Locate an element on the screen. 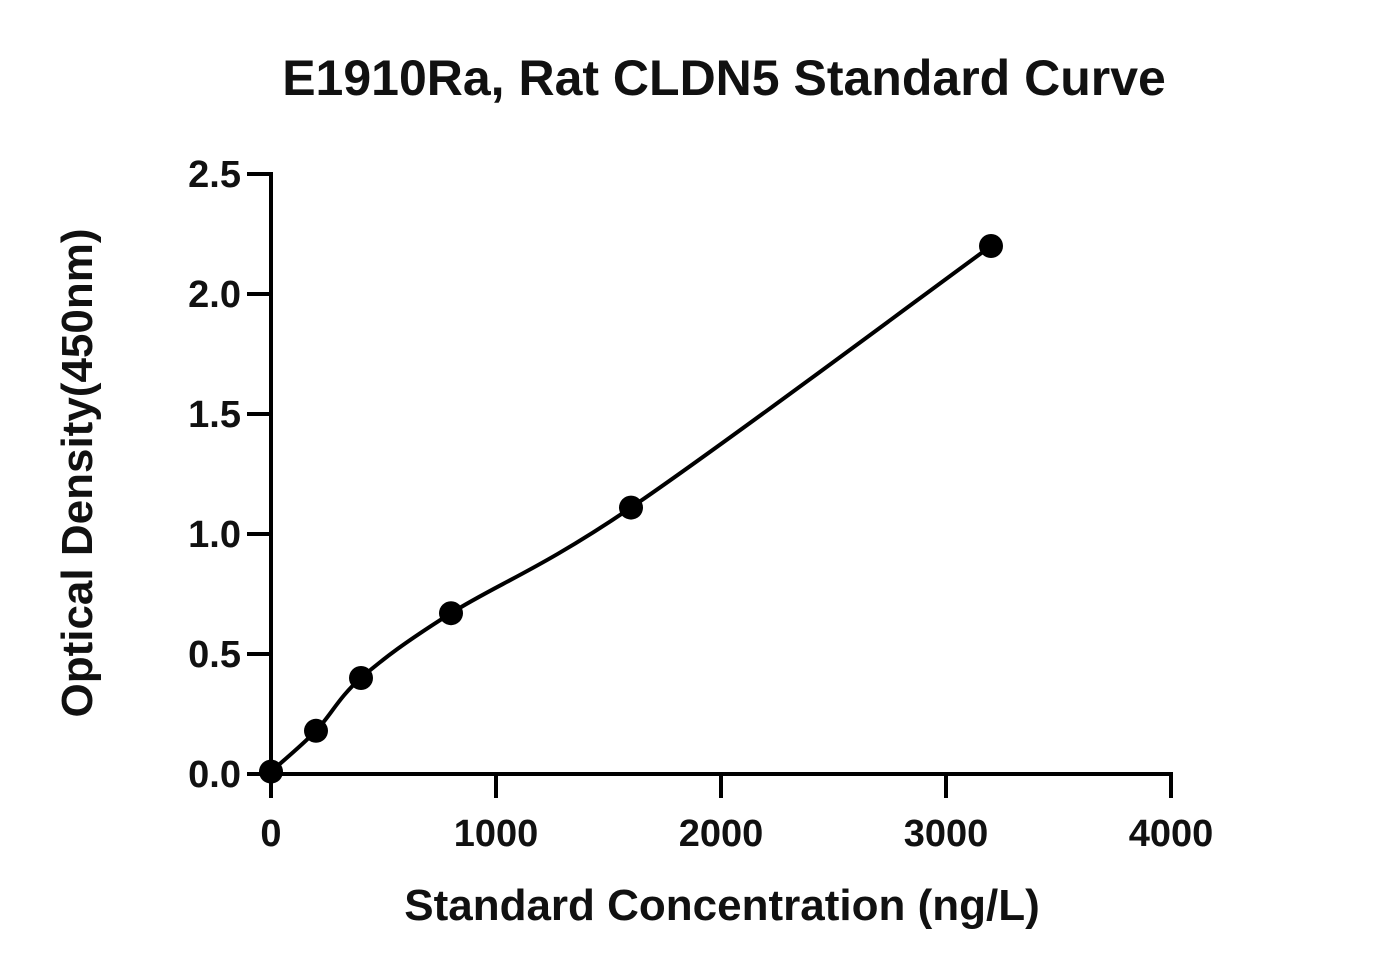 This screenshot has width=1374, height=975. x-tick-label: 1000 is located at coordinates (496, 834).